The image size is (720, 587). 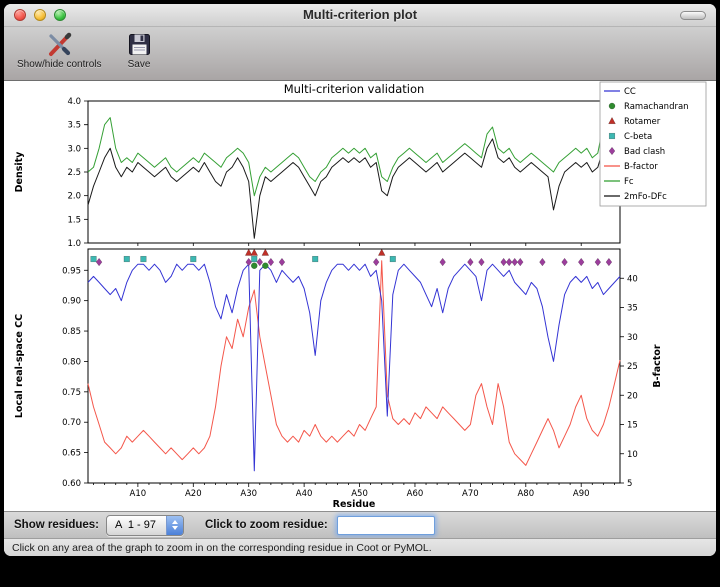 What do you see at coordinates (193, 494) in the screenshot?
I see `svg-text: A20` at bounding box center [193, 494].